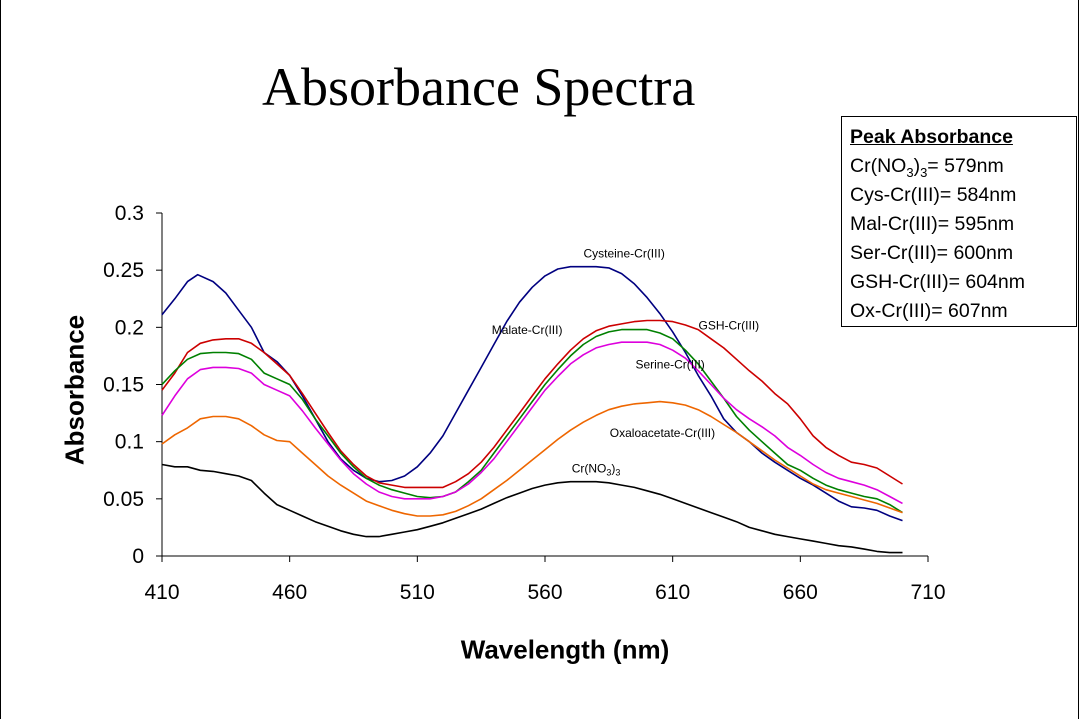 The height and width of the screenshot is (720, 1080). What do you see at coordinates (161, 592) in the screenshot?
I see `x-tick-label: 410` at bounding box center [161, 592].